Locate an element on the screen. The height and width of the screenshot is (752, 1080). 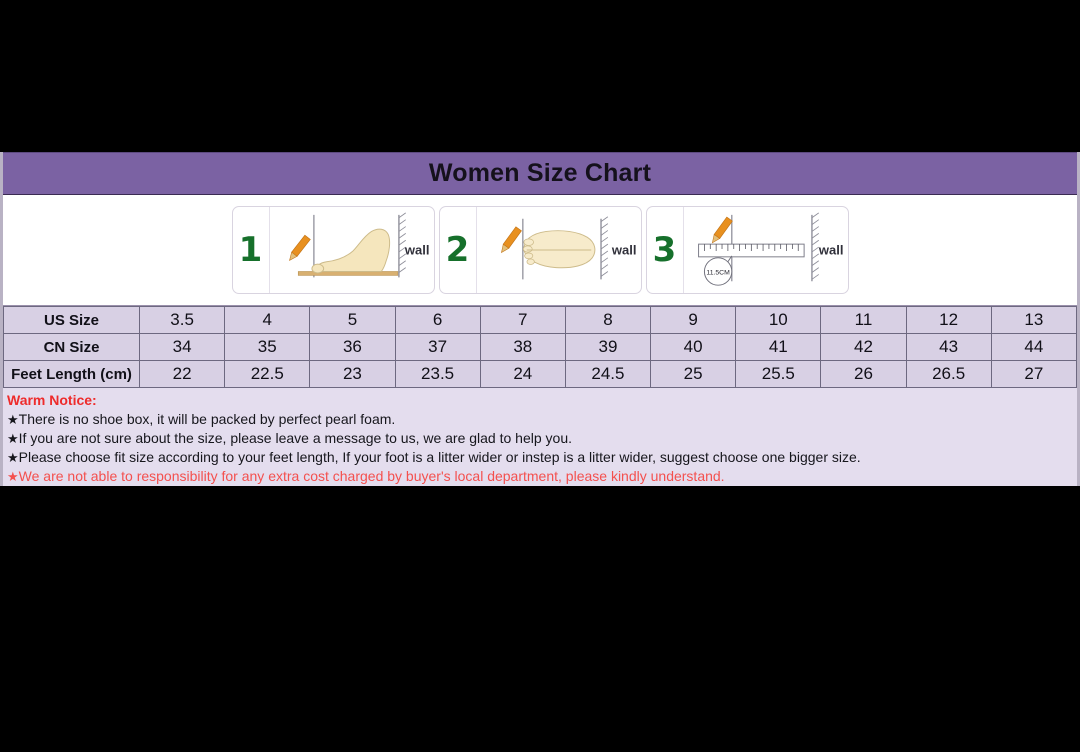
cell-us-1: 4 is located at coordinates (267, 320).